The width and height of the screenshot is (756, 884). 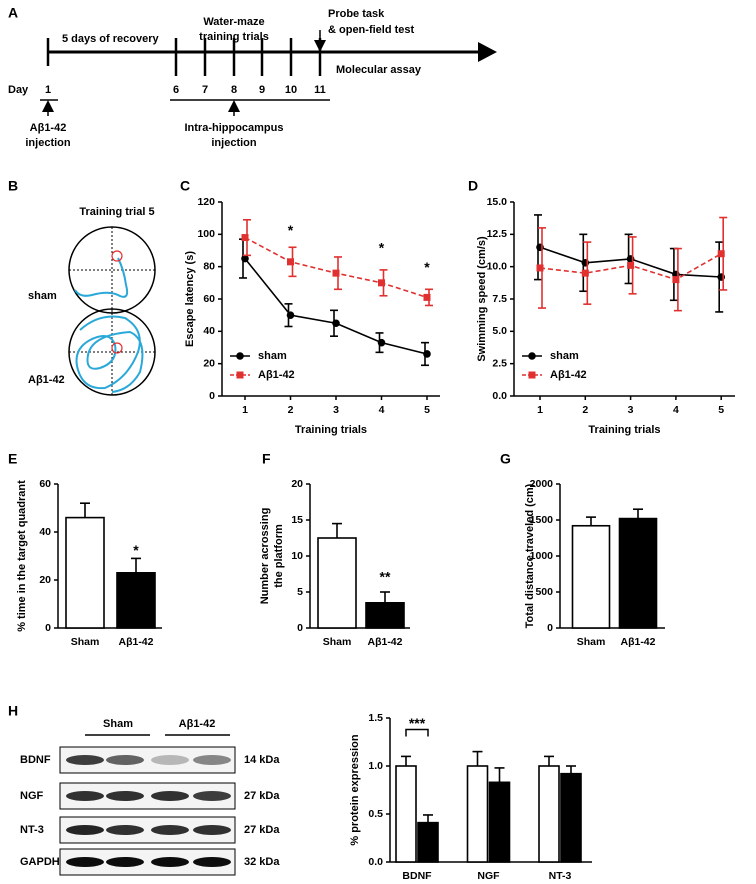 What do you see at coordinates (233, 22) in the screenshot?
I see `timeline-text: Water-maze` at bounding box center [233, 22].